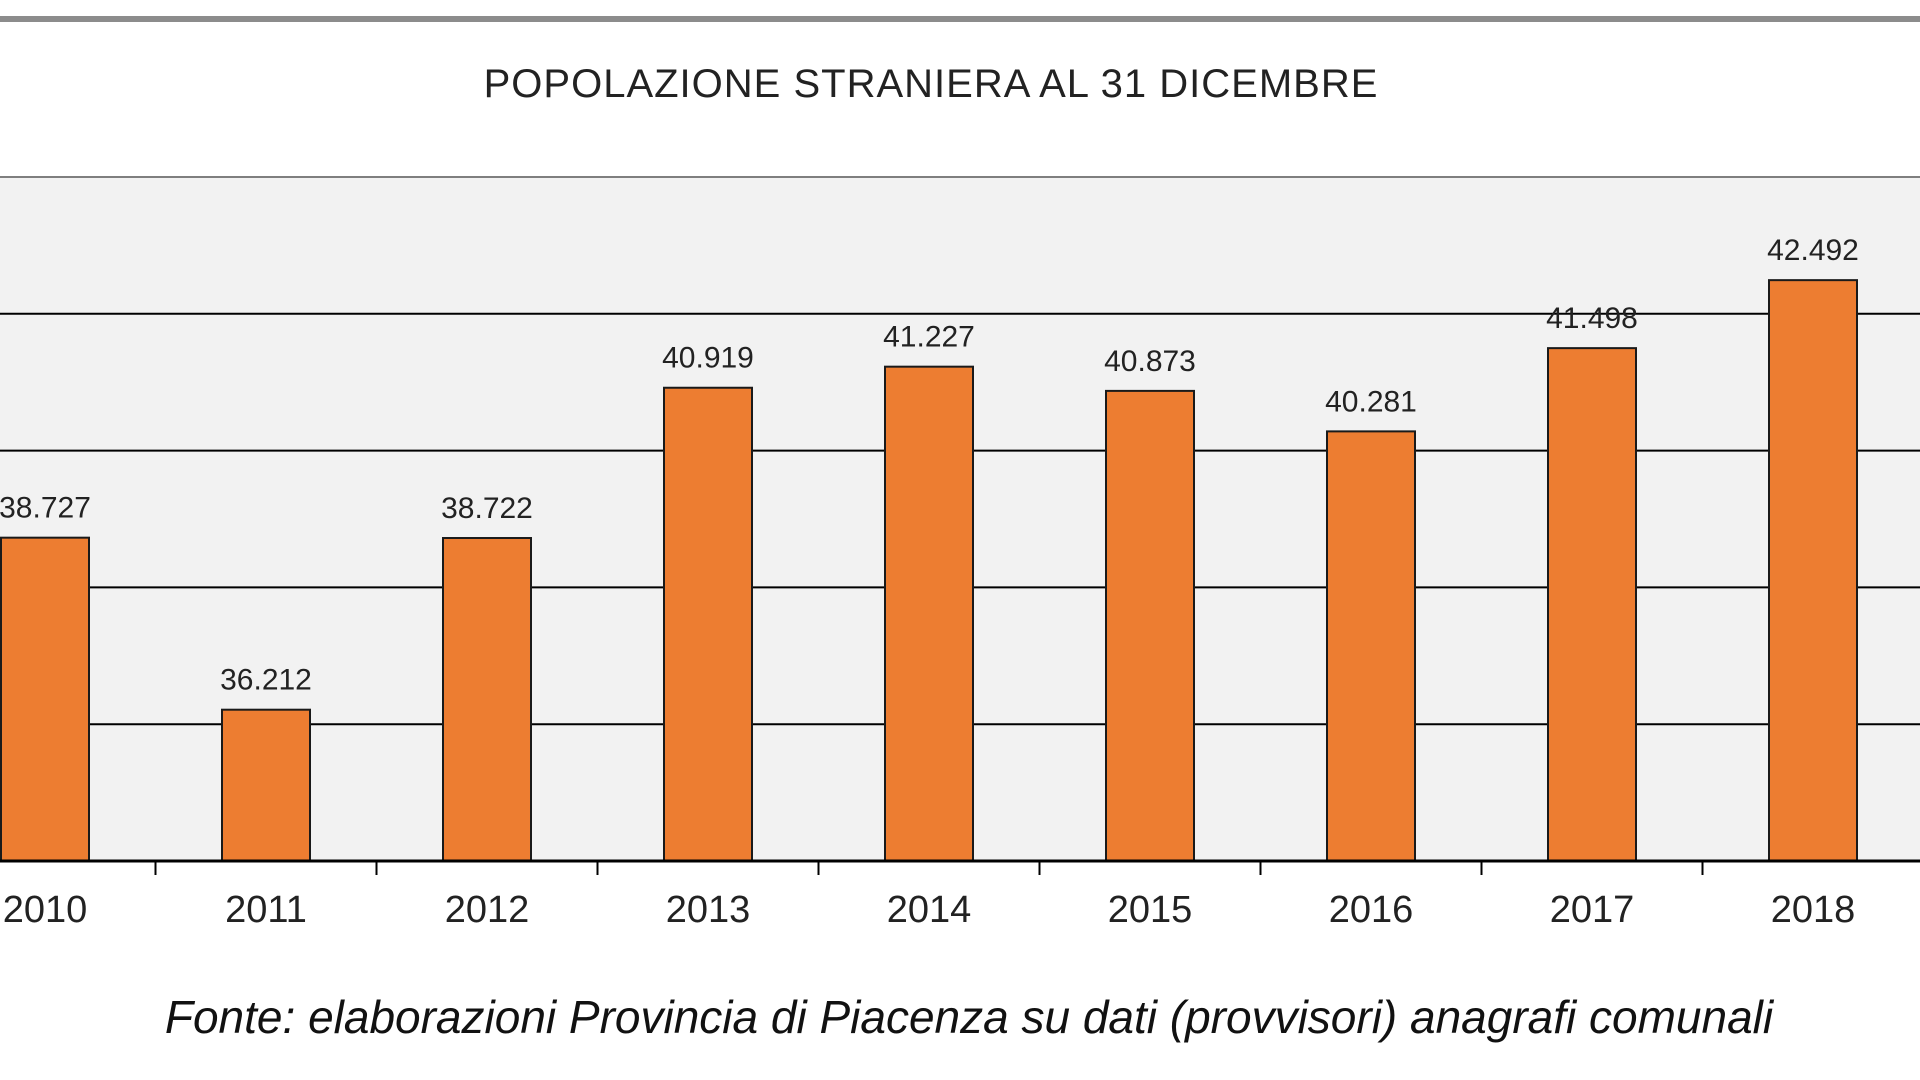  Describe the element at coordinates (1813, 910) in the screenshot. I see `x-tick-label: 2018` at that location.